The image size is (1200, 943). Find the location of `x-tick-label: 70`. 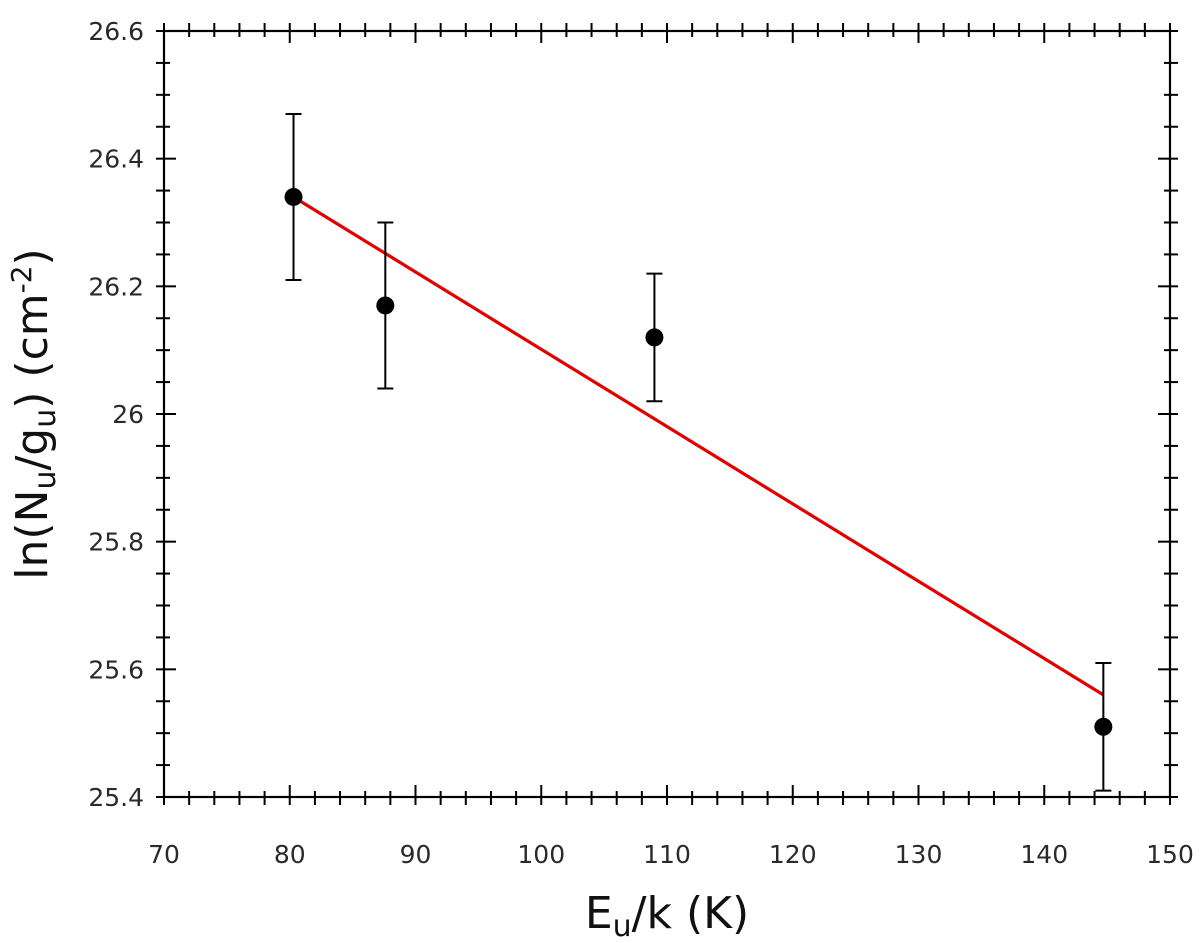

x-tick-label: 70 is located at coordinates (164, 854).